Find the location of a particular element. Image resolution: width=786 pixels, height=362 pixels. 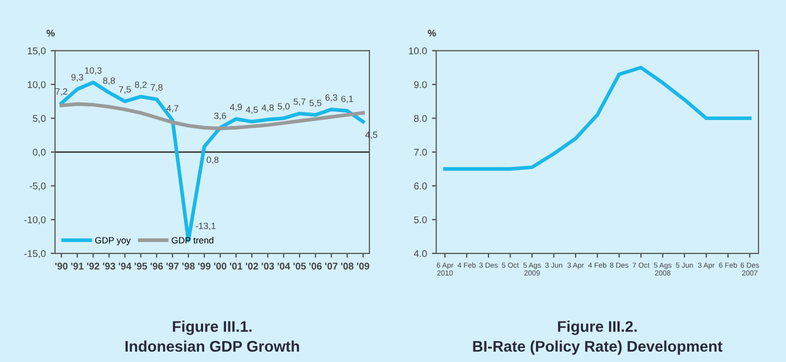

data-label: 6,3 is located at coordinates (331, 98).